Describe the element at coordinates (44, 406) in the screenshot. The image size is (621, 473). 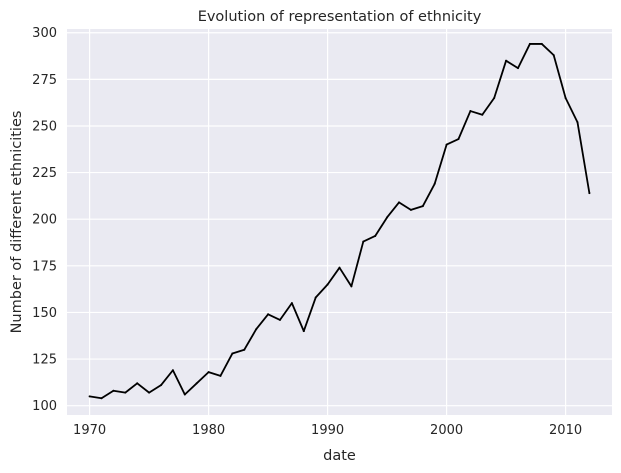
I see `y-tick-label: 100` at that location.